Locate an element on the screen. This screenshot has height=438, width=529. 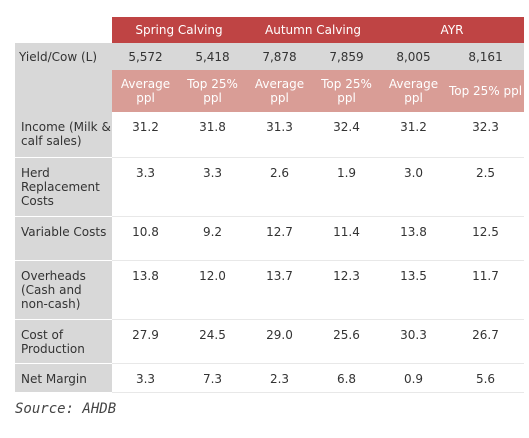
table-cell: 29.0 is located at coordinates (280, 341).